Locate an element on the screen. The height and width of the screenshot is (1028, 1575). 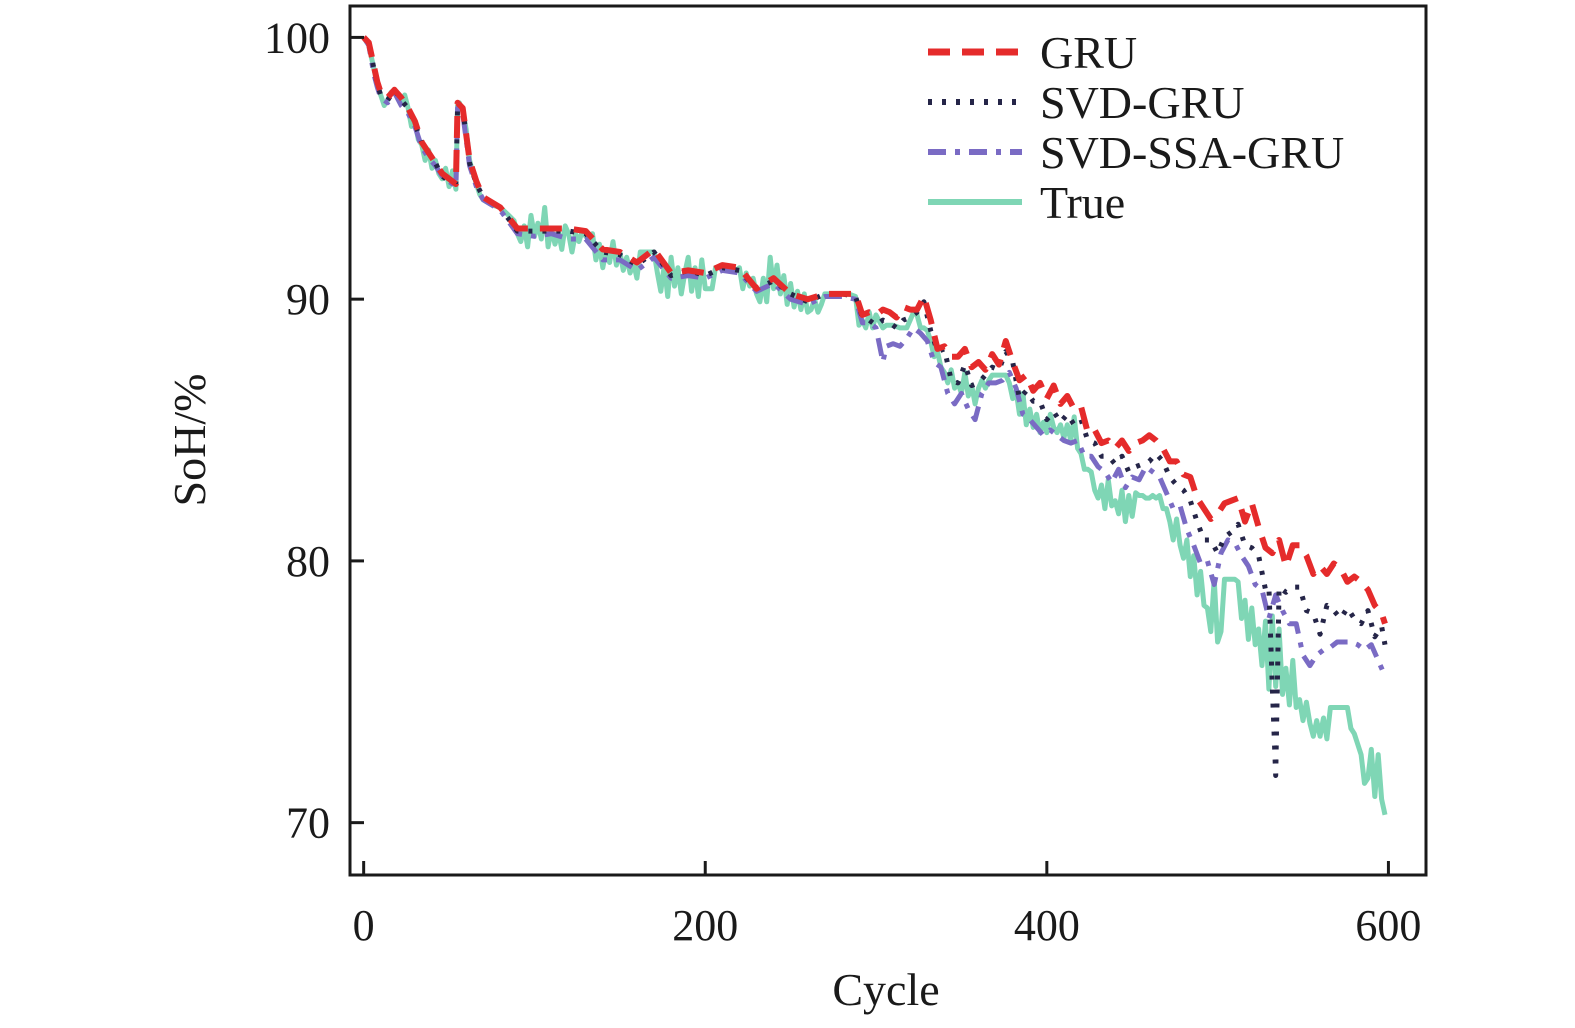
legend-label: GRU is located at coordinates (1088, 52).